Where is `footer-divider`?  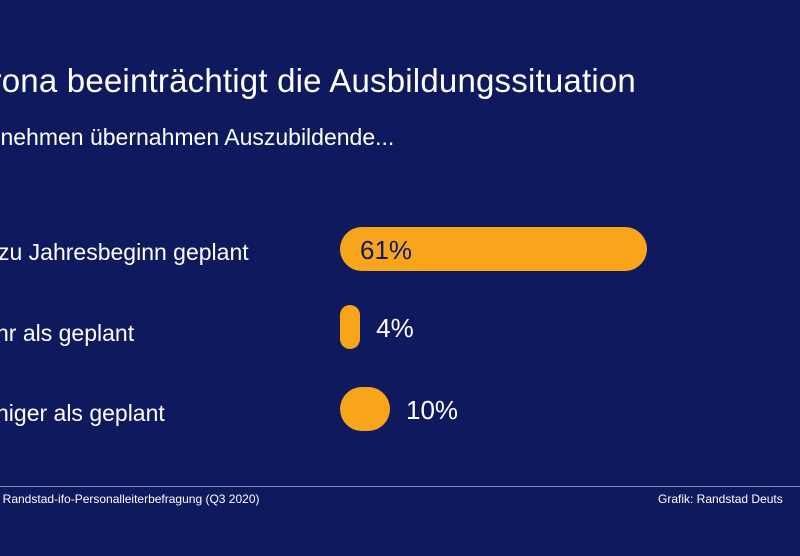 footer-divider is located at coordinates (400, 486).